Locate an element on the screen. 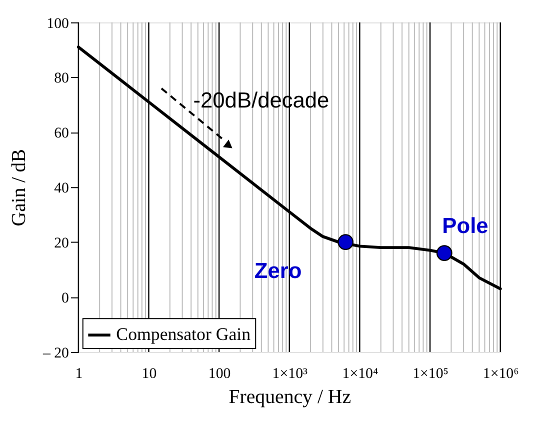 The image size is (547, 423). x-axis-title: Frequency / Hz is located at coordinates (290, 397).